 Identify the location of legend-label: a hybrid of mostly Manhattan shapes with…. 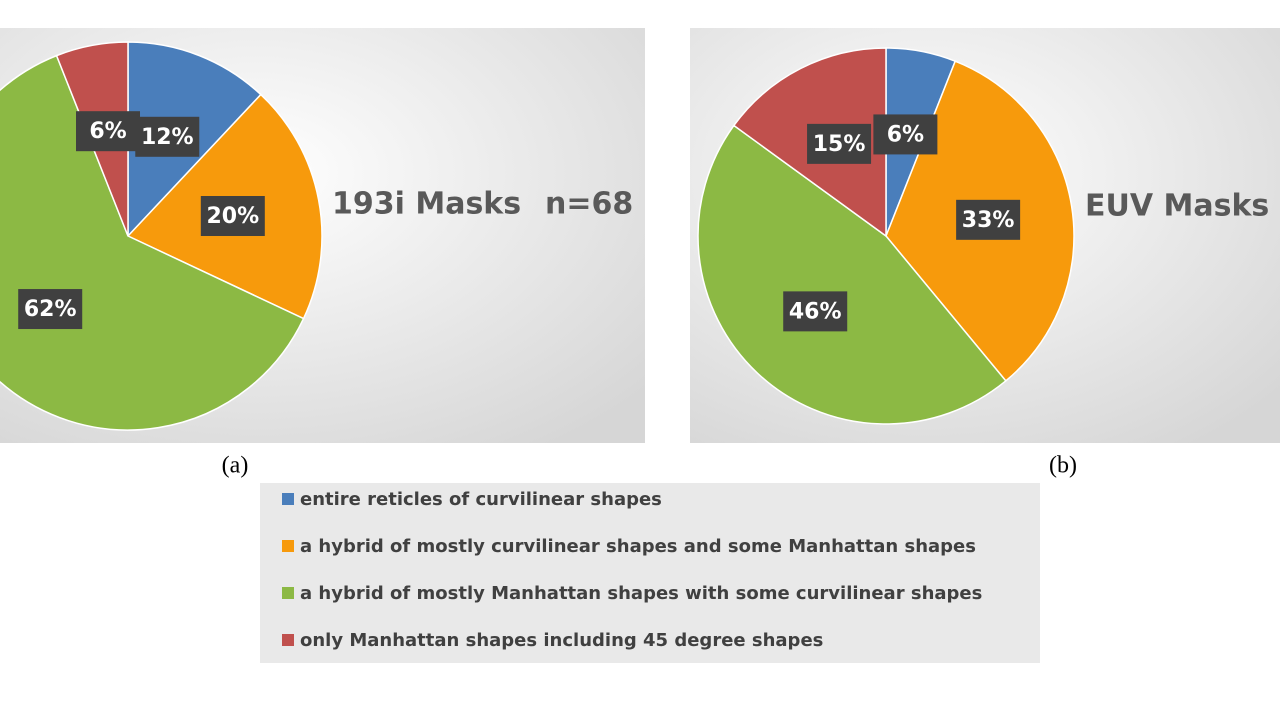
(641, 593).